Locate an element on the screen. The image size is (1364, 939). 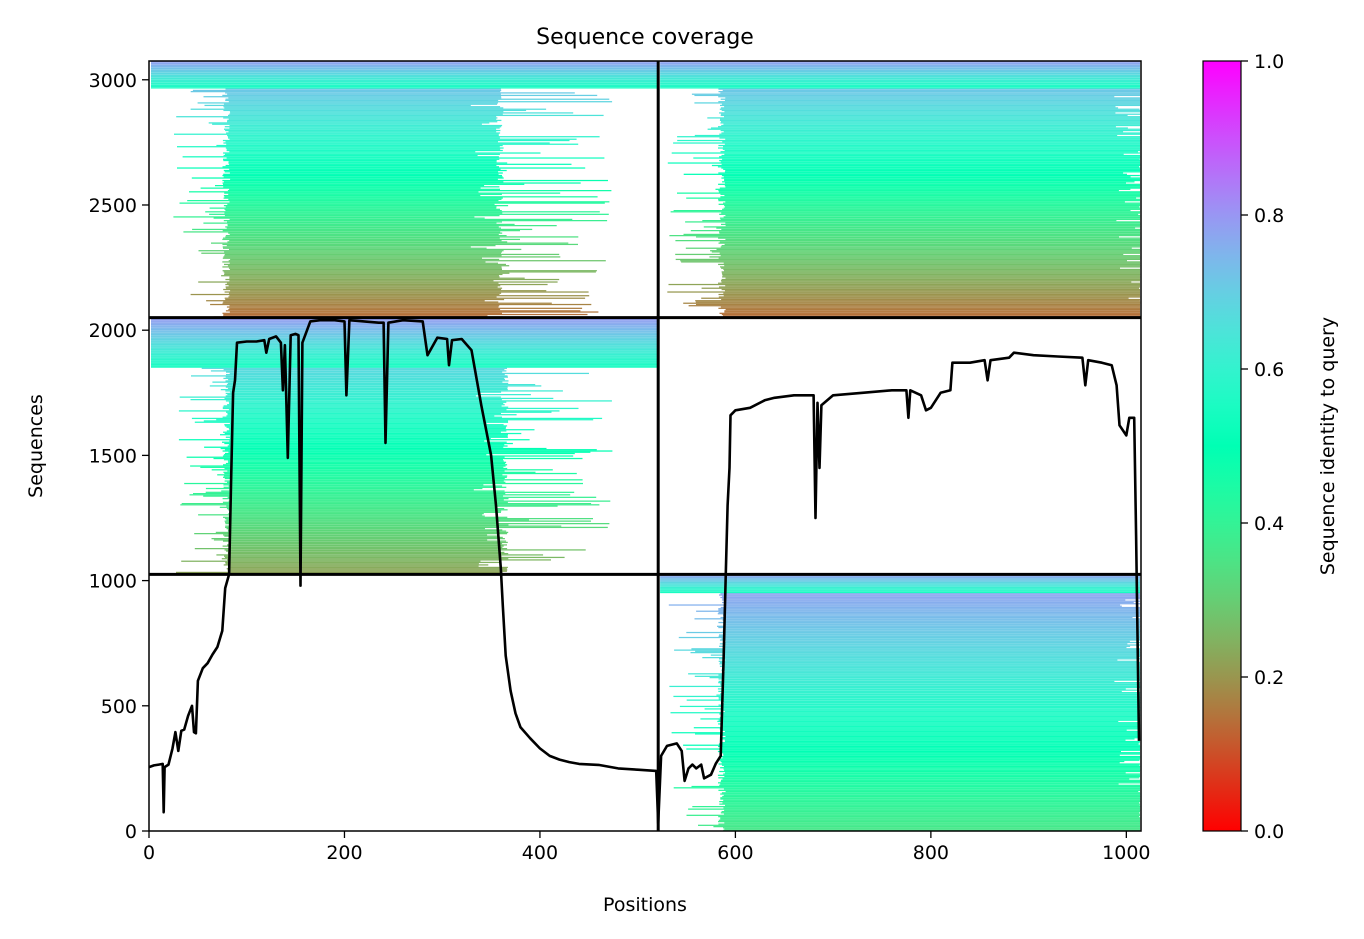
x-tick-label: 600 is located at coordinates (735, 853).